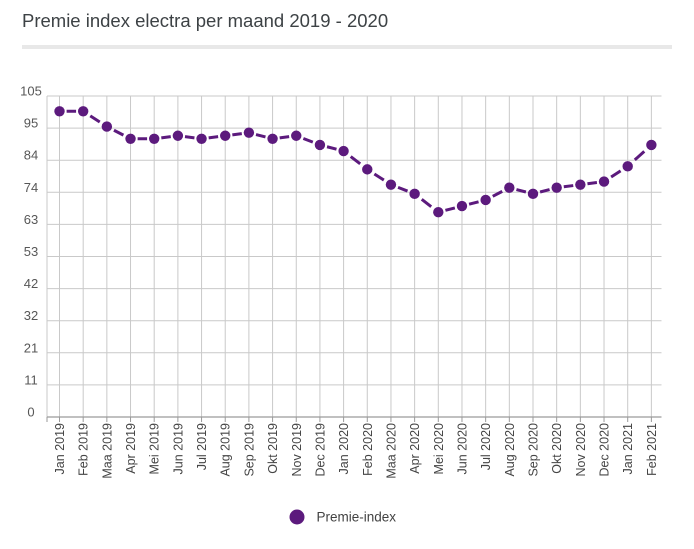 This screenshot has width=694, height=549. I want to click on y-axis-label: 0, so click(30, 412).